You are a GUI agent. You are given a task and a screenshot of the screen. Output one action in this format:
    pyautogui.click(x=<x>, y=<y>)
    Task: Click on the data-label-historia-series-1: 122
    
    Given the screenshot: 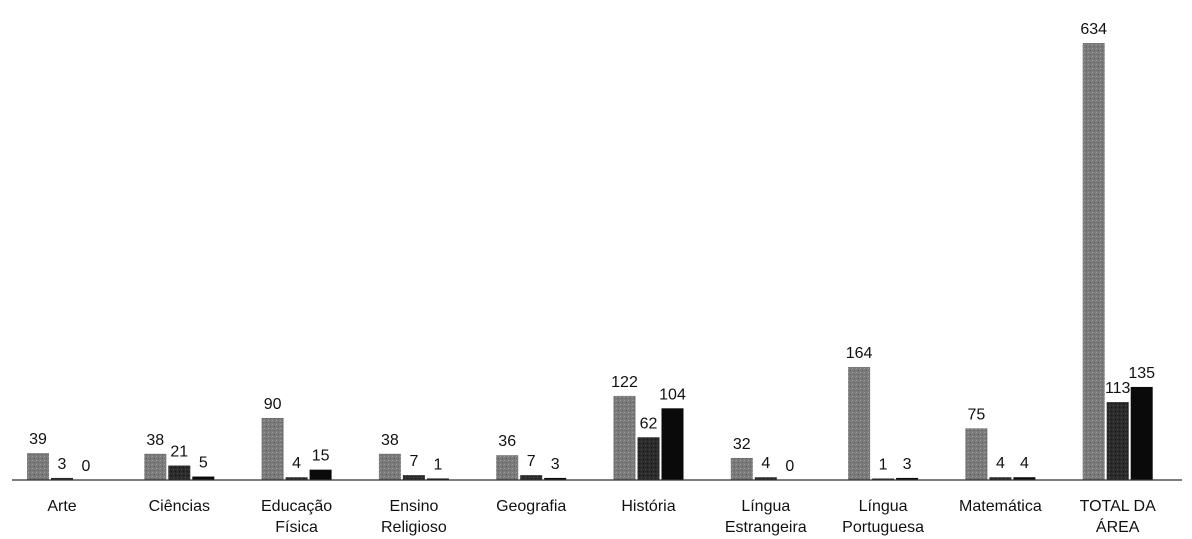 What is the action you would take?
    pyautogui.click(x=624, y=382)
    